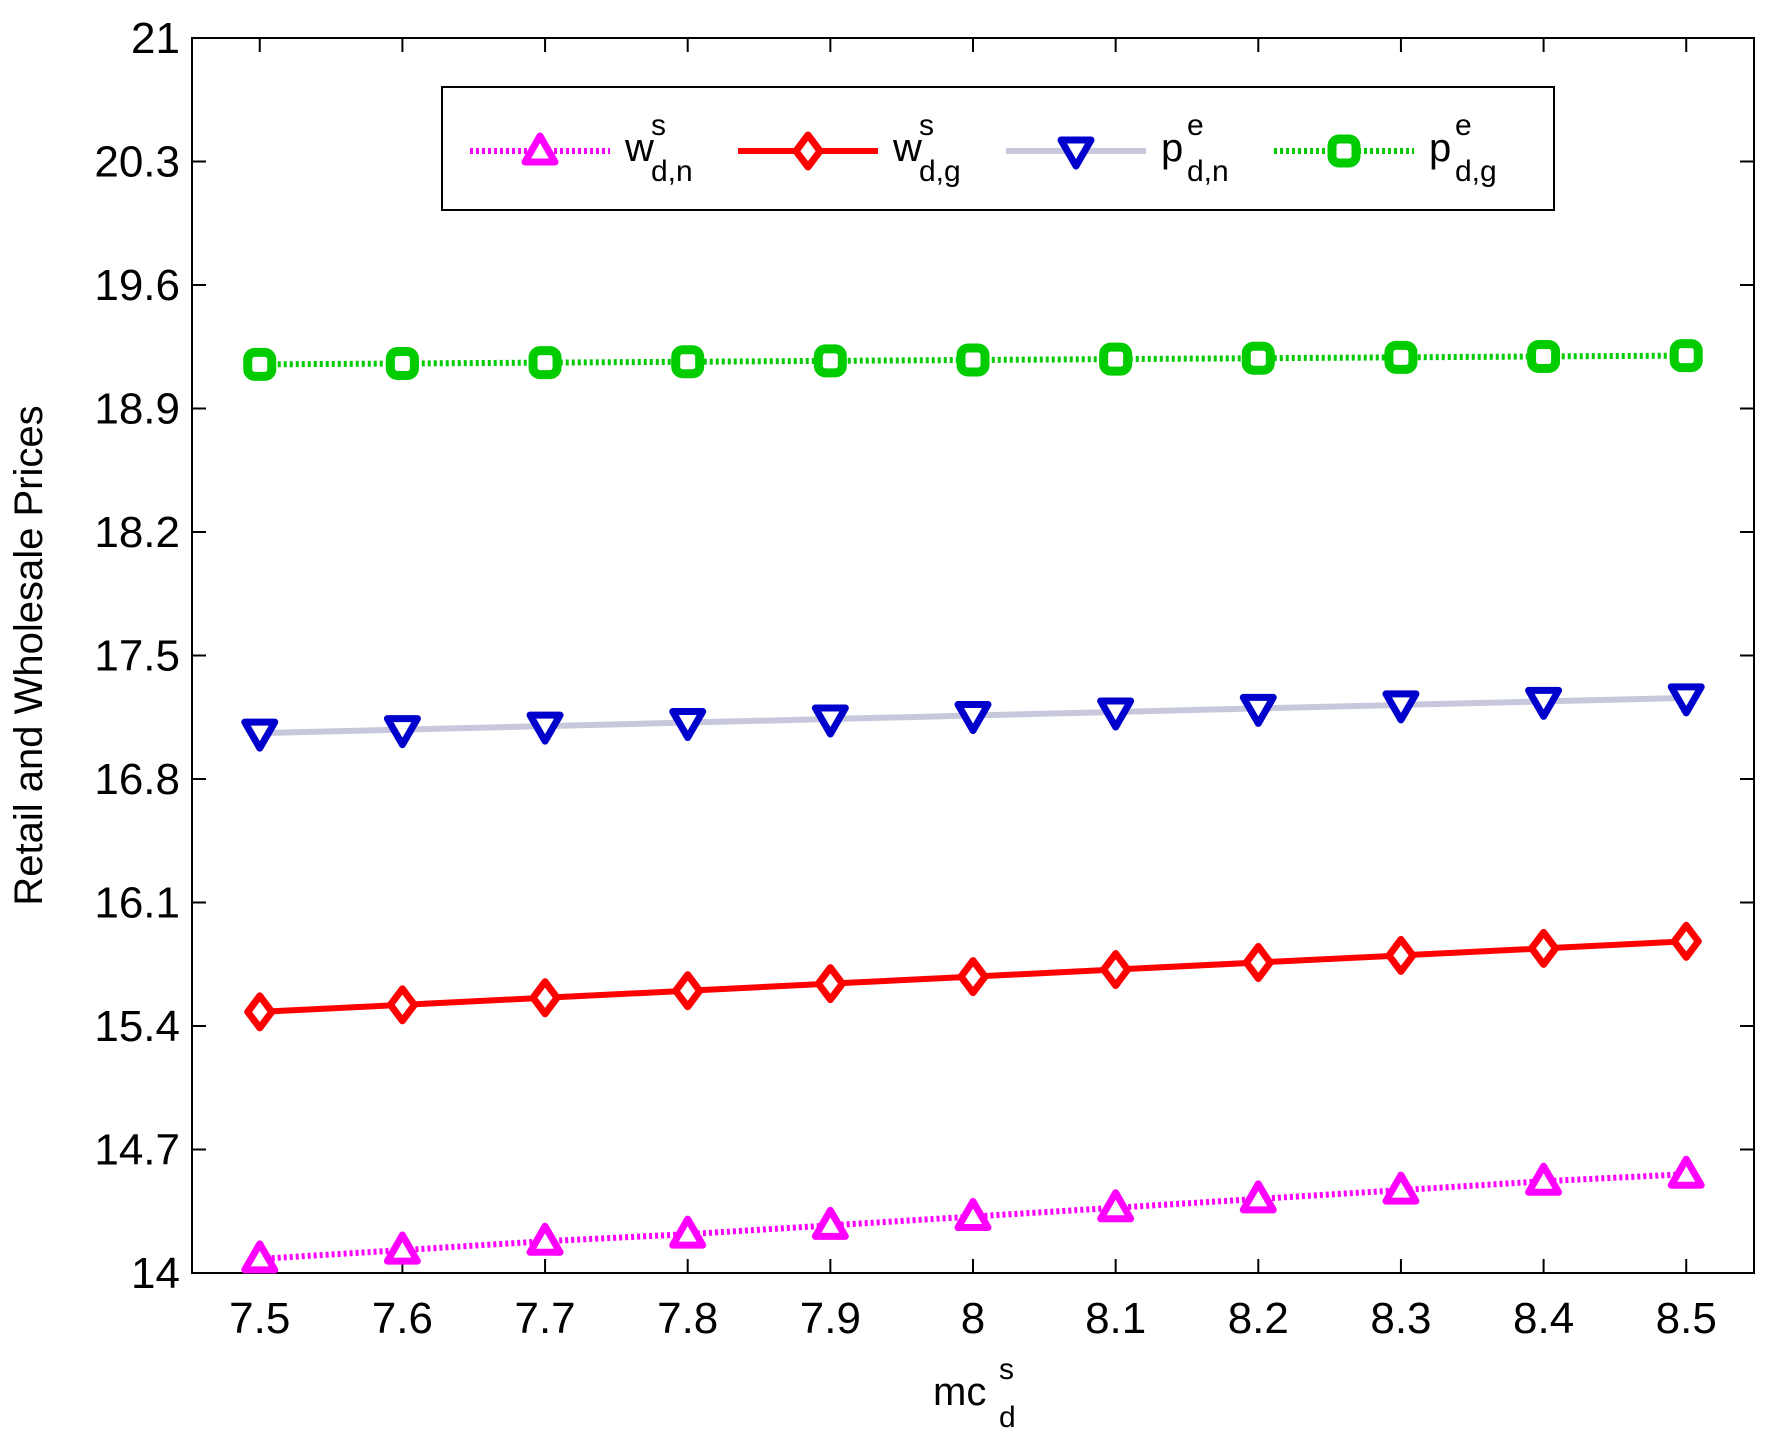 This screenshot has height=1449, width=1781. I want to click on x-axis-title-sup: s, so click(1006, 1369).